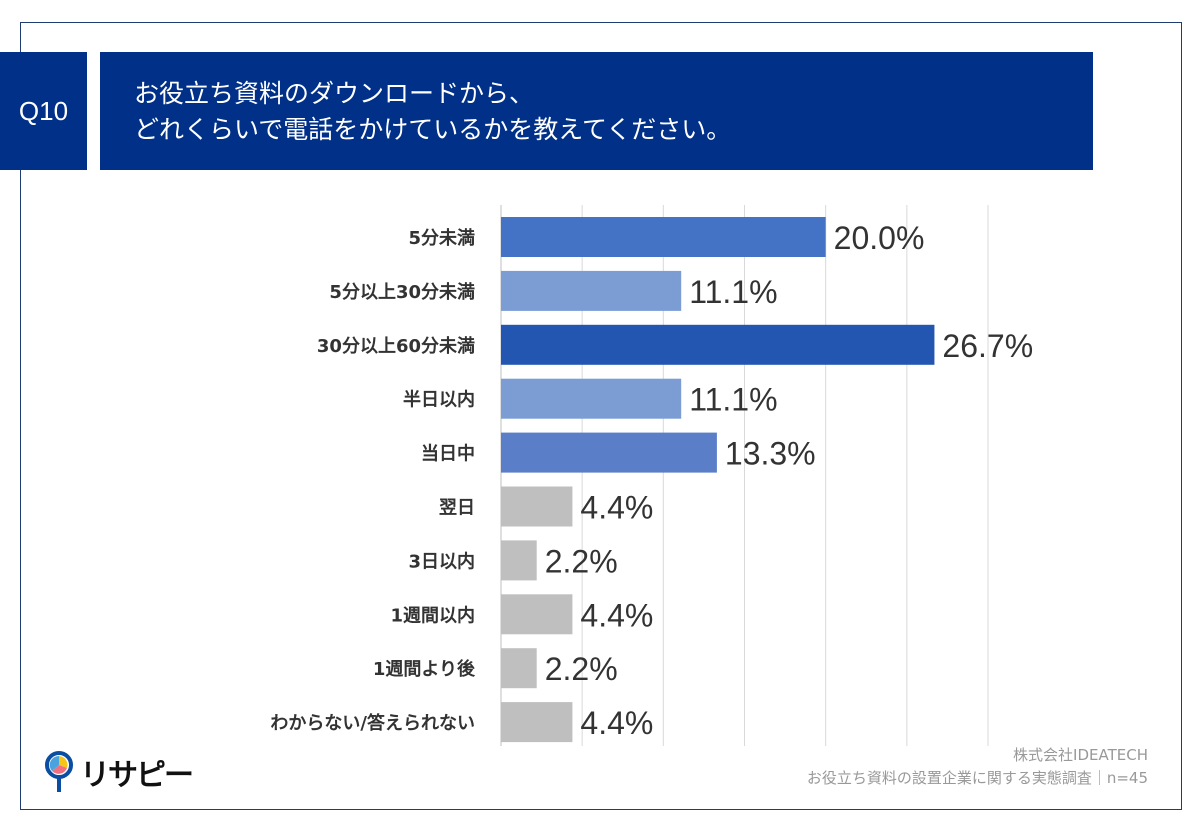 This screenshot has width=1200, height=831. Describe the element at coordinates (879, 238) in the screenshot. I see `data-label: 20.0%` at that location.